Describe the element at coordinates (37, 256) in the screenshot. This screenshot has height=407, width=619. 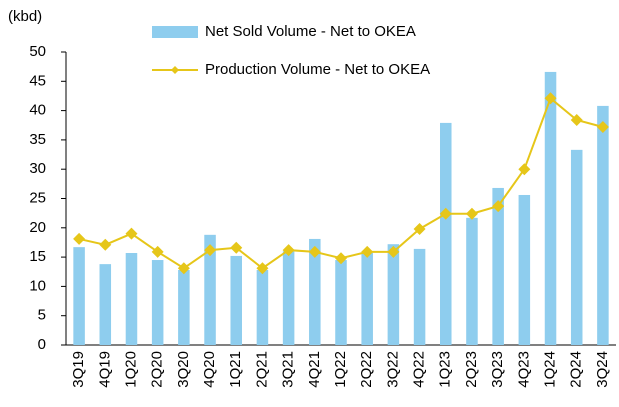
I see `y-tick-label: 15` at that location.